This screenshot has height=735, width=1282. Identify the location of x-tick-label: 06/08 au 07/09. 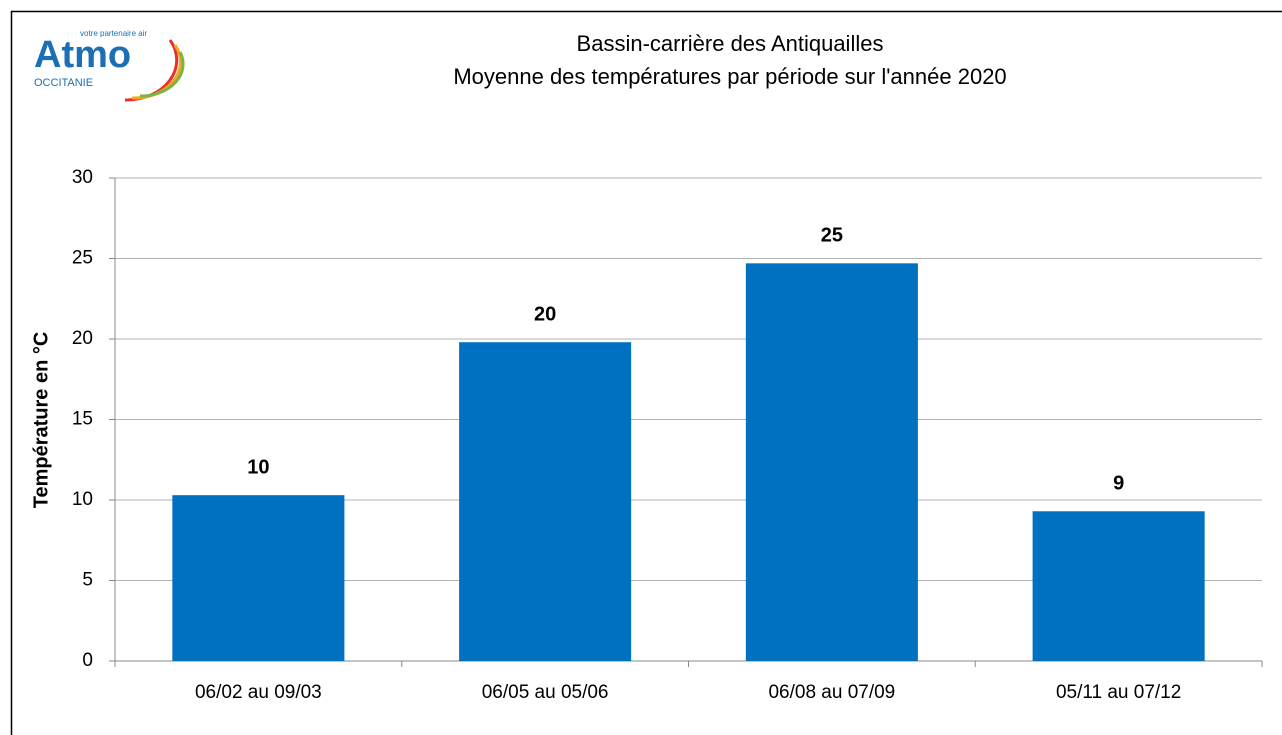
(831, 692).